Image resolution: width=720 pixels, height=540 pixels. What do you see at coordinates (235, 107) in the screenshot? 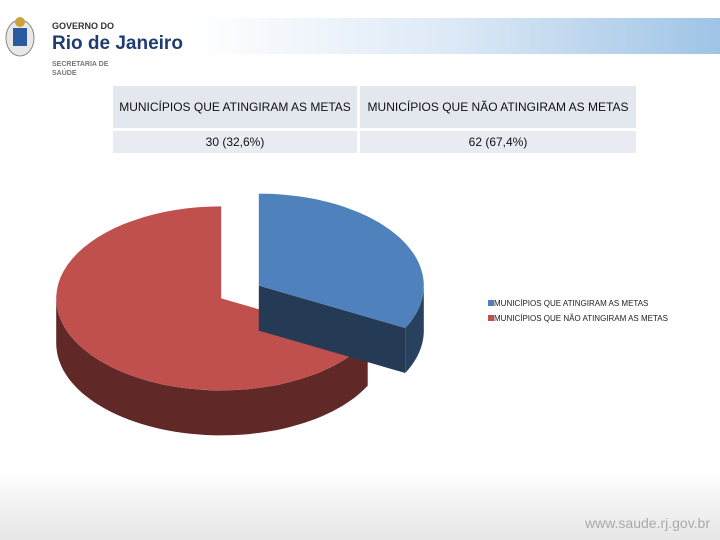
I see `table-cell: MUNICÍPIOS QUE ATINGIRAM AS METAS` at bounding box center [235, 107].